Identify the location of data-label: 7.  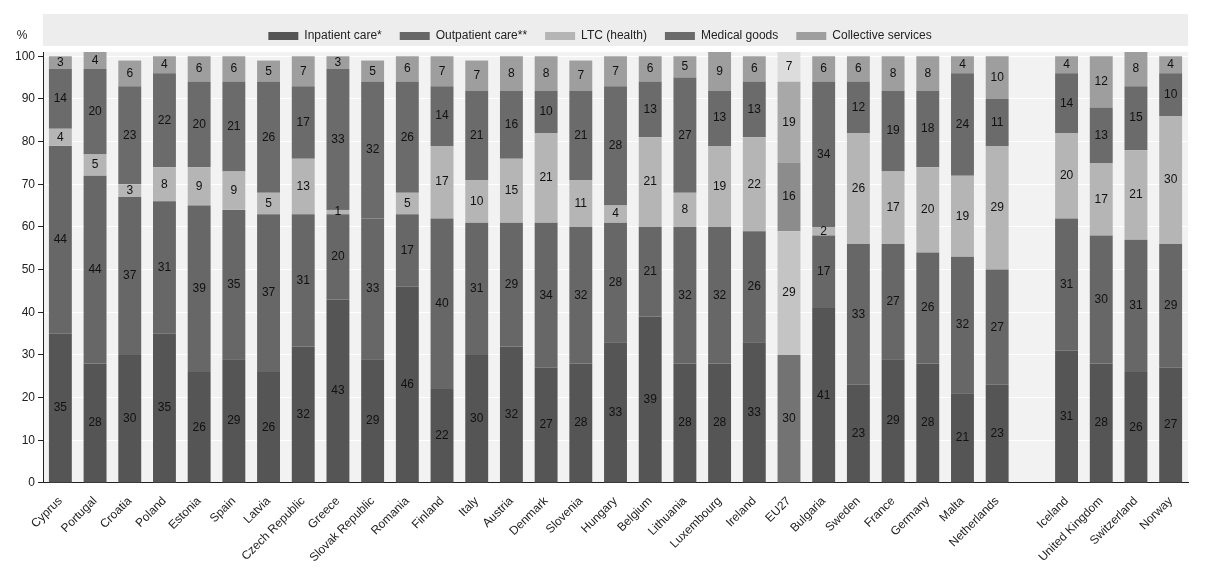
(442, 70).